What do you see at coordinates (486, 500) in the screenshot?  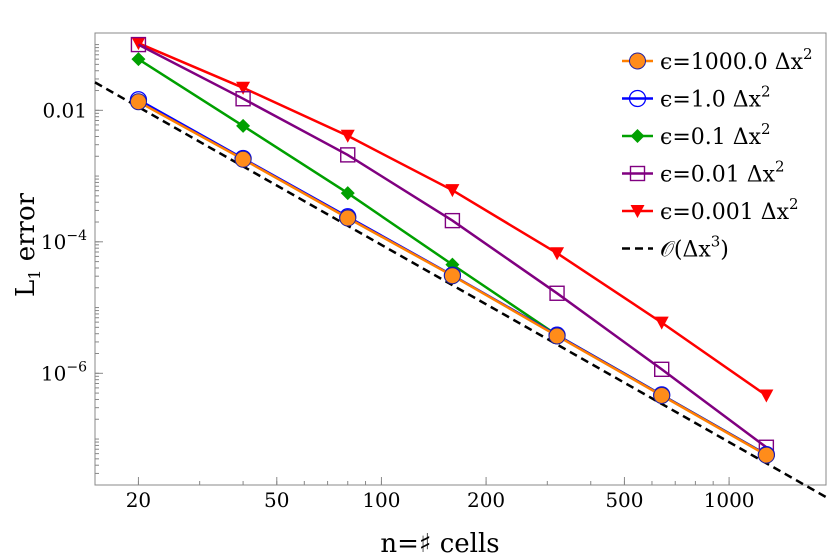 I see `x-tick-label: 200` at bounding box center [486, 500].